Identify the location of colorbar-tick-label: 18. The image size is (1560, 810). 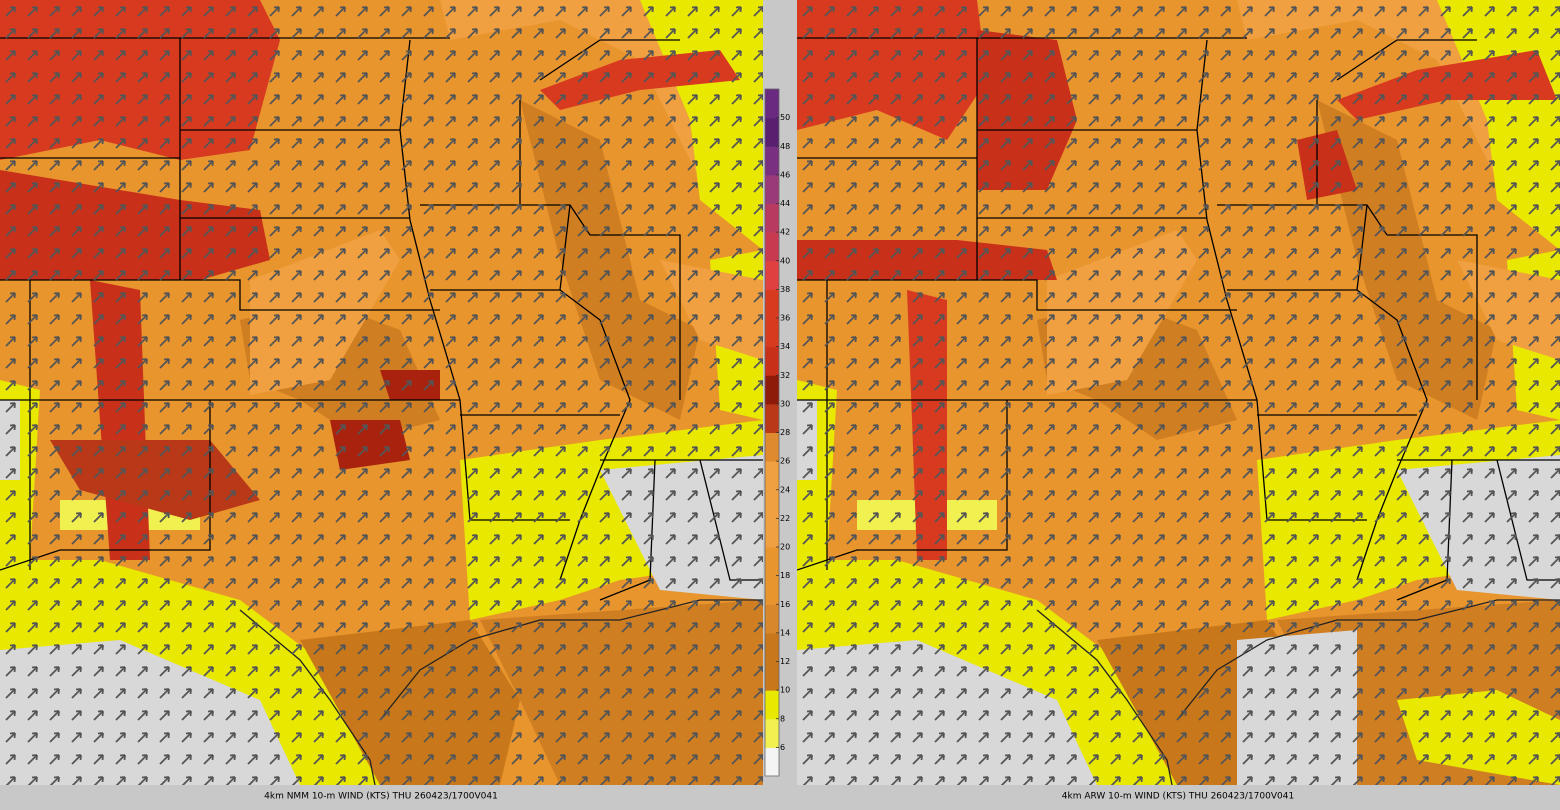
(785, 575).